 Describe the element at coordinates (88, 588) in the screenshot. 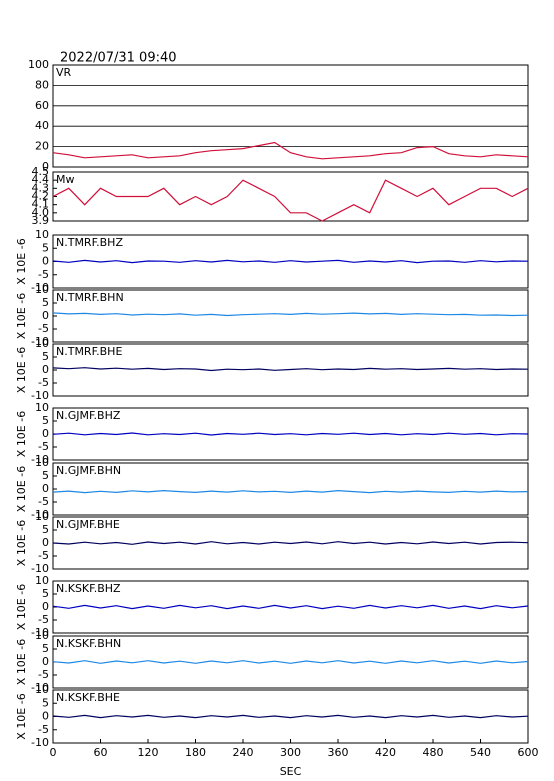

I see `panel-label: N.KSKF.BHZ` at that location.